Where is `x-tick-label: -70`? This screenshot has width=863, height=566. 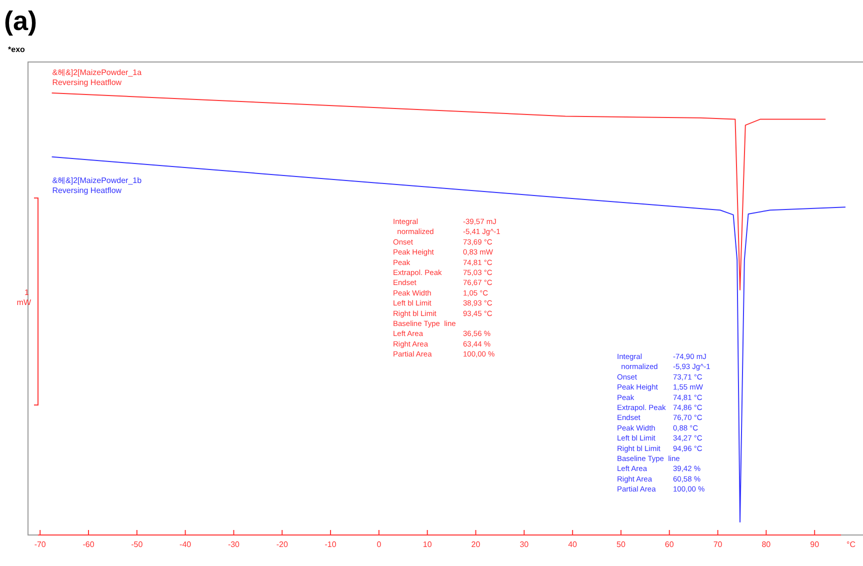
x-tick-label: -70 is located at coordinates (40, 544).